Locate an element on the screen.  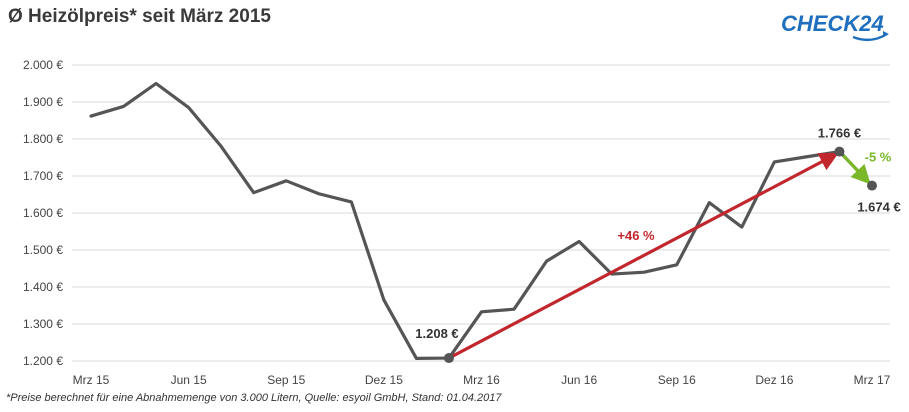
y-tick-label: 1.200 € is located at coordinates (43, 361).